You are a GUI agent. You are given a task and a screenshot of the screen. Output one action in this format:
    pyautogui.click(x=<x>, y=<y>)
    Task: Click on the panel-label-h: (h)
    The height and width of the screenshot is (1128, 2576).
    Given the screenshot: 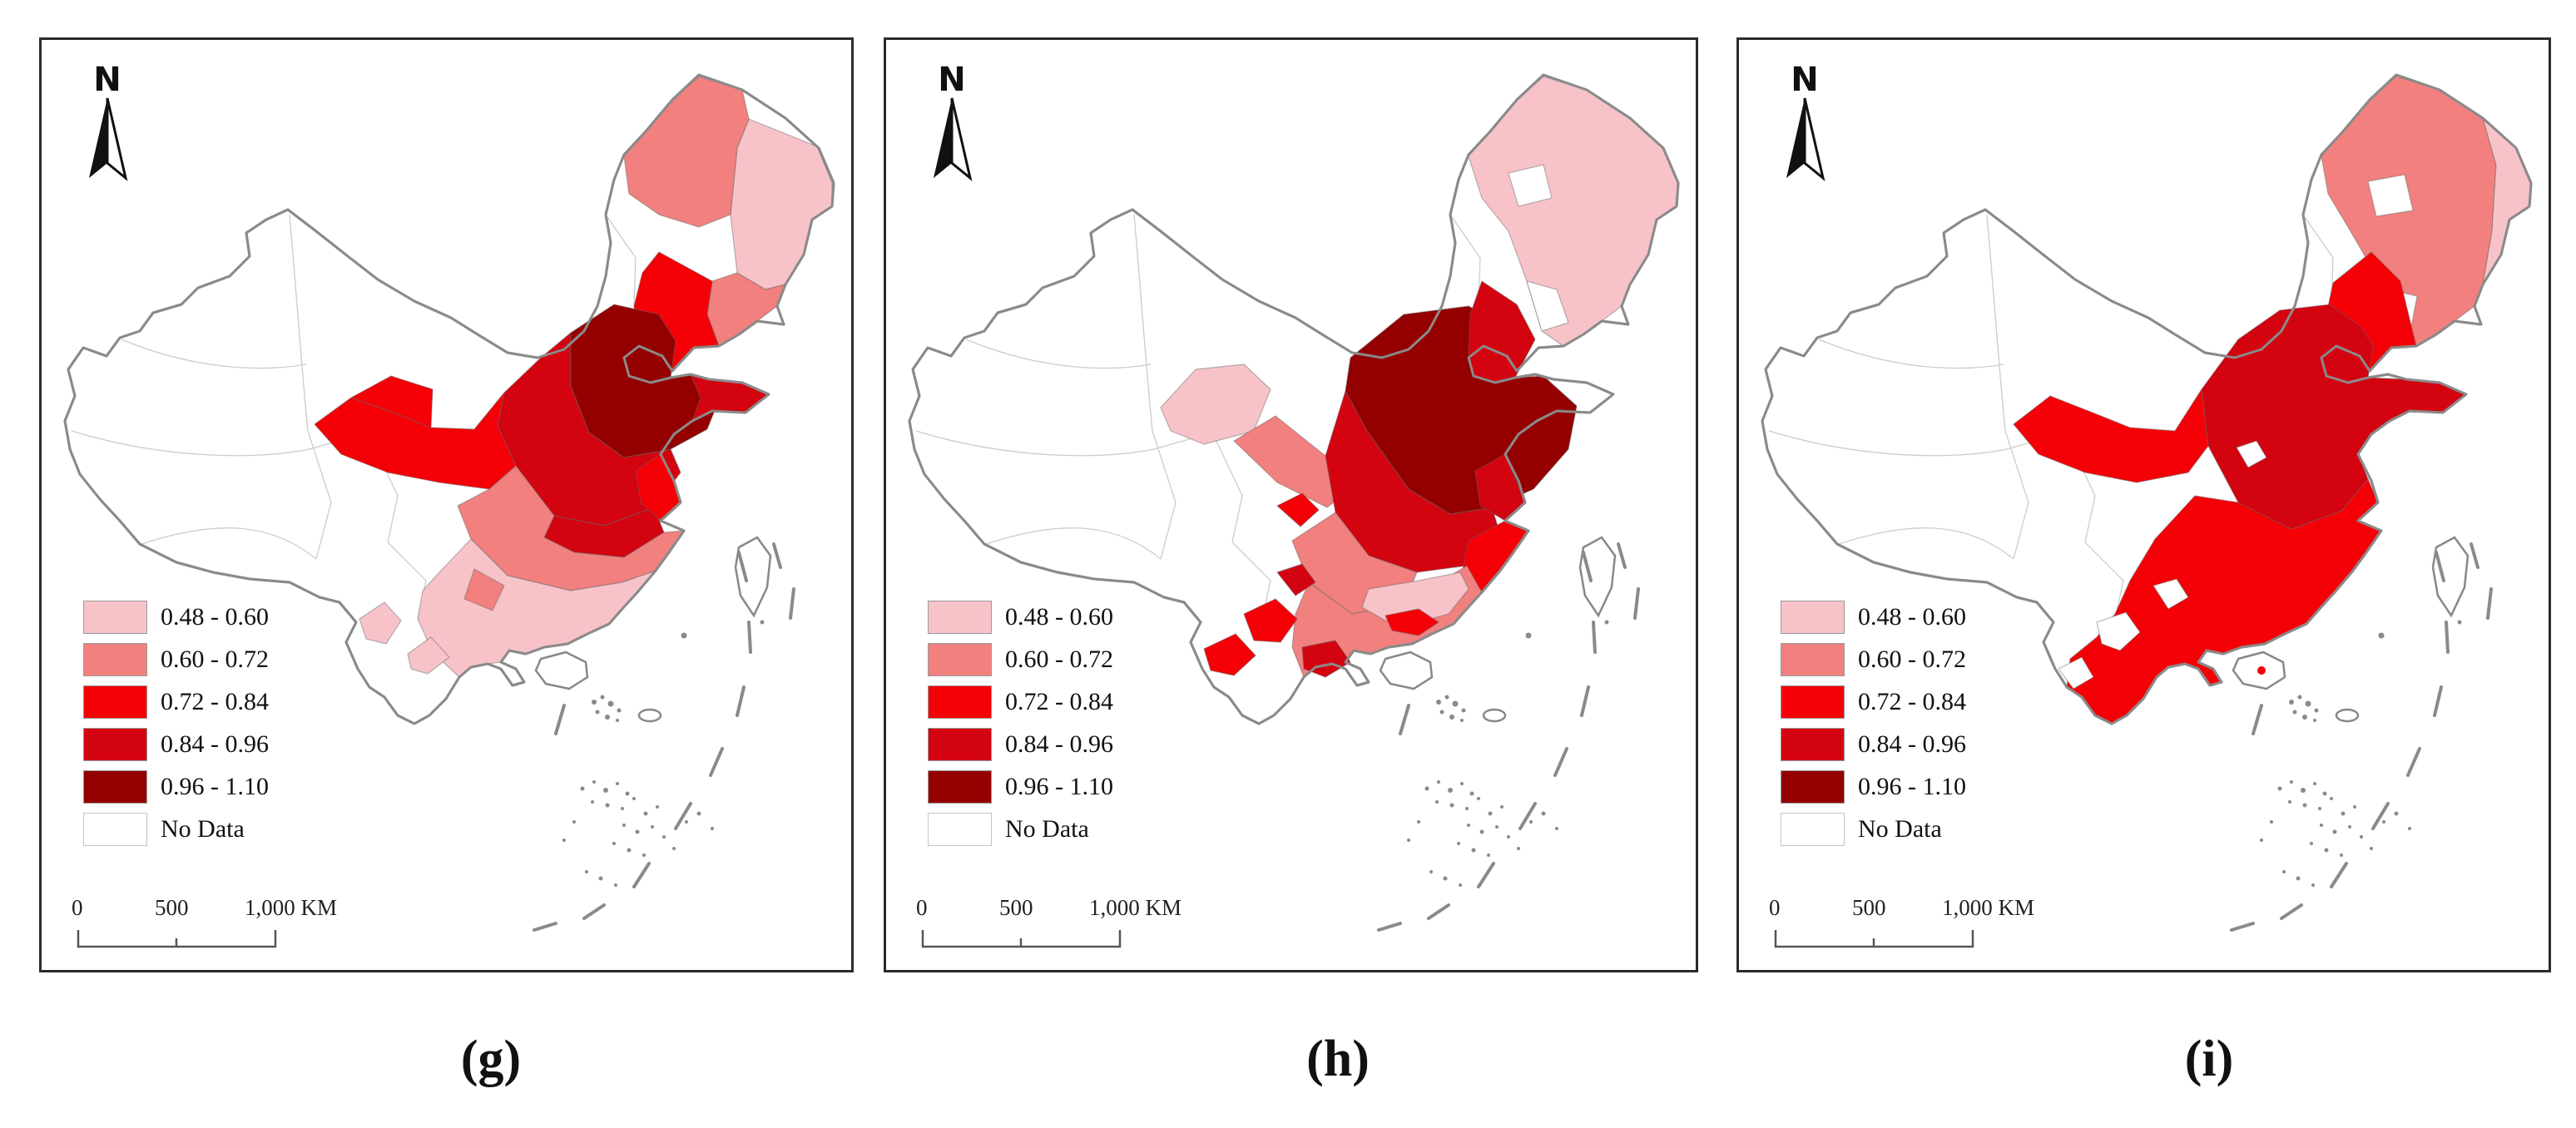 What is the action you would take?
    pyautogui.click(x=1338, y=1059)
    